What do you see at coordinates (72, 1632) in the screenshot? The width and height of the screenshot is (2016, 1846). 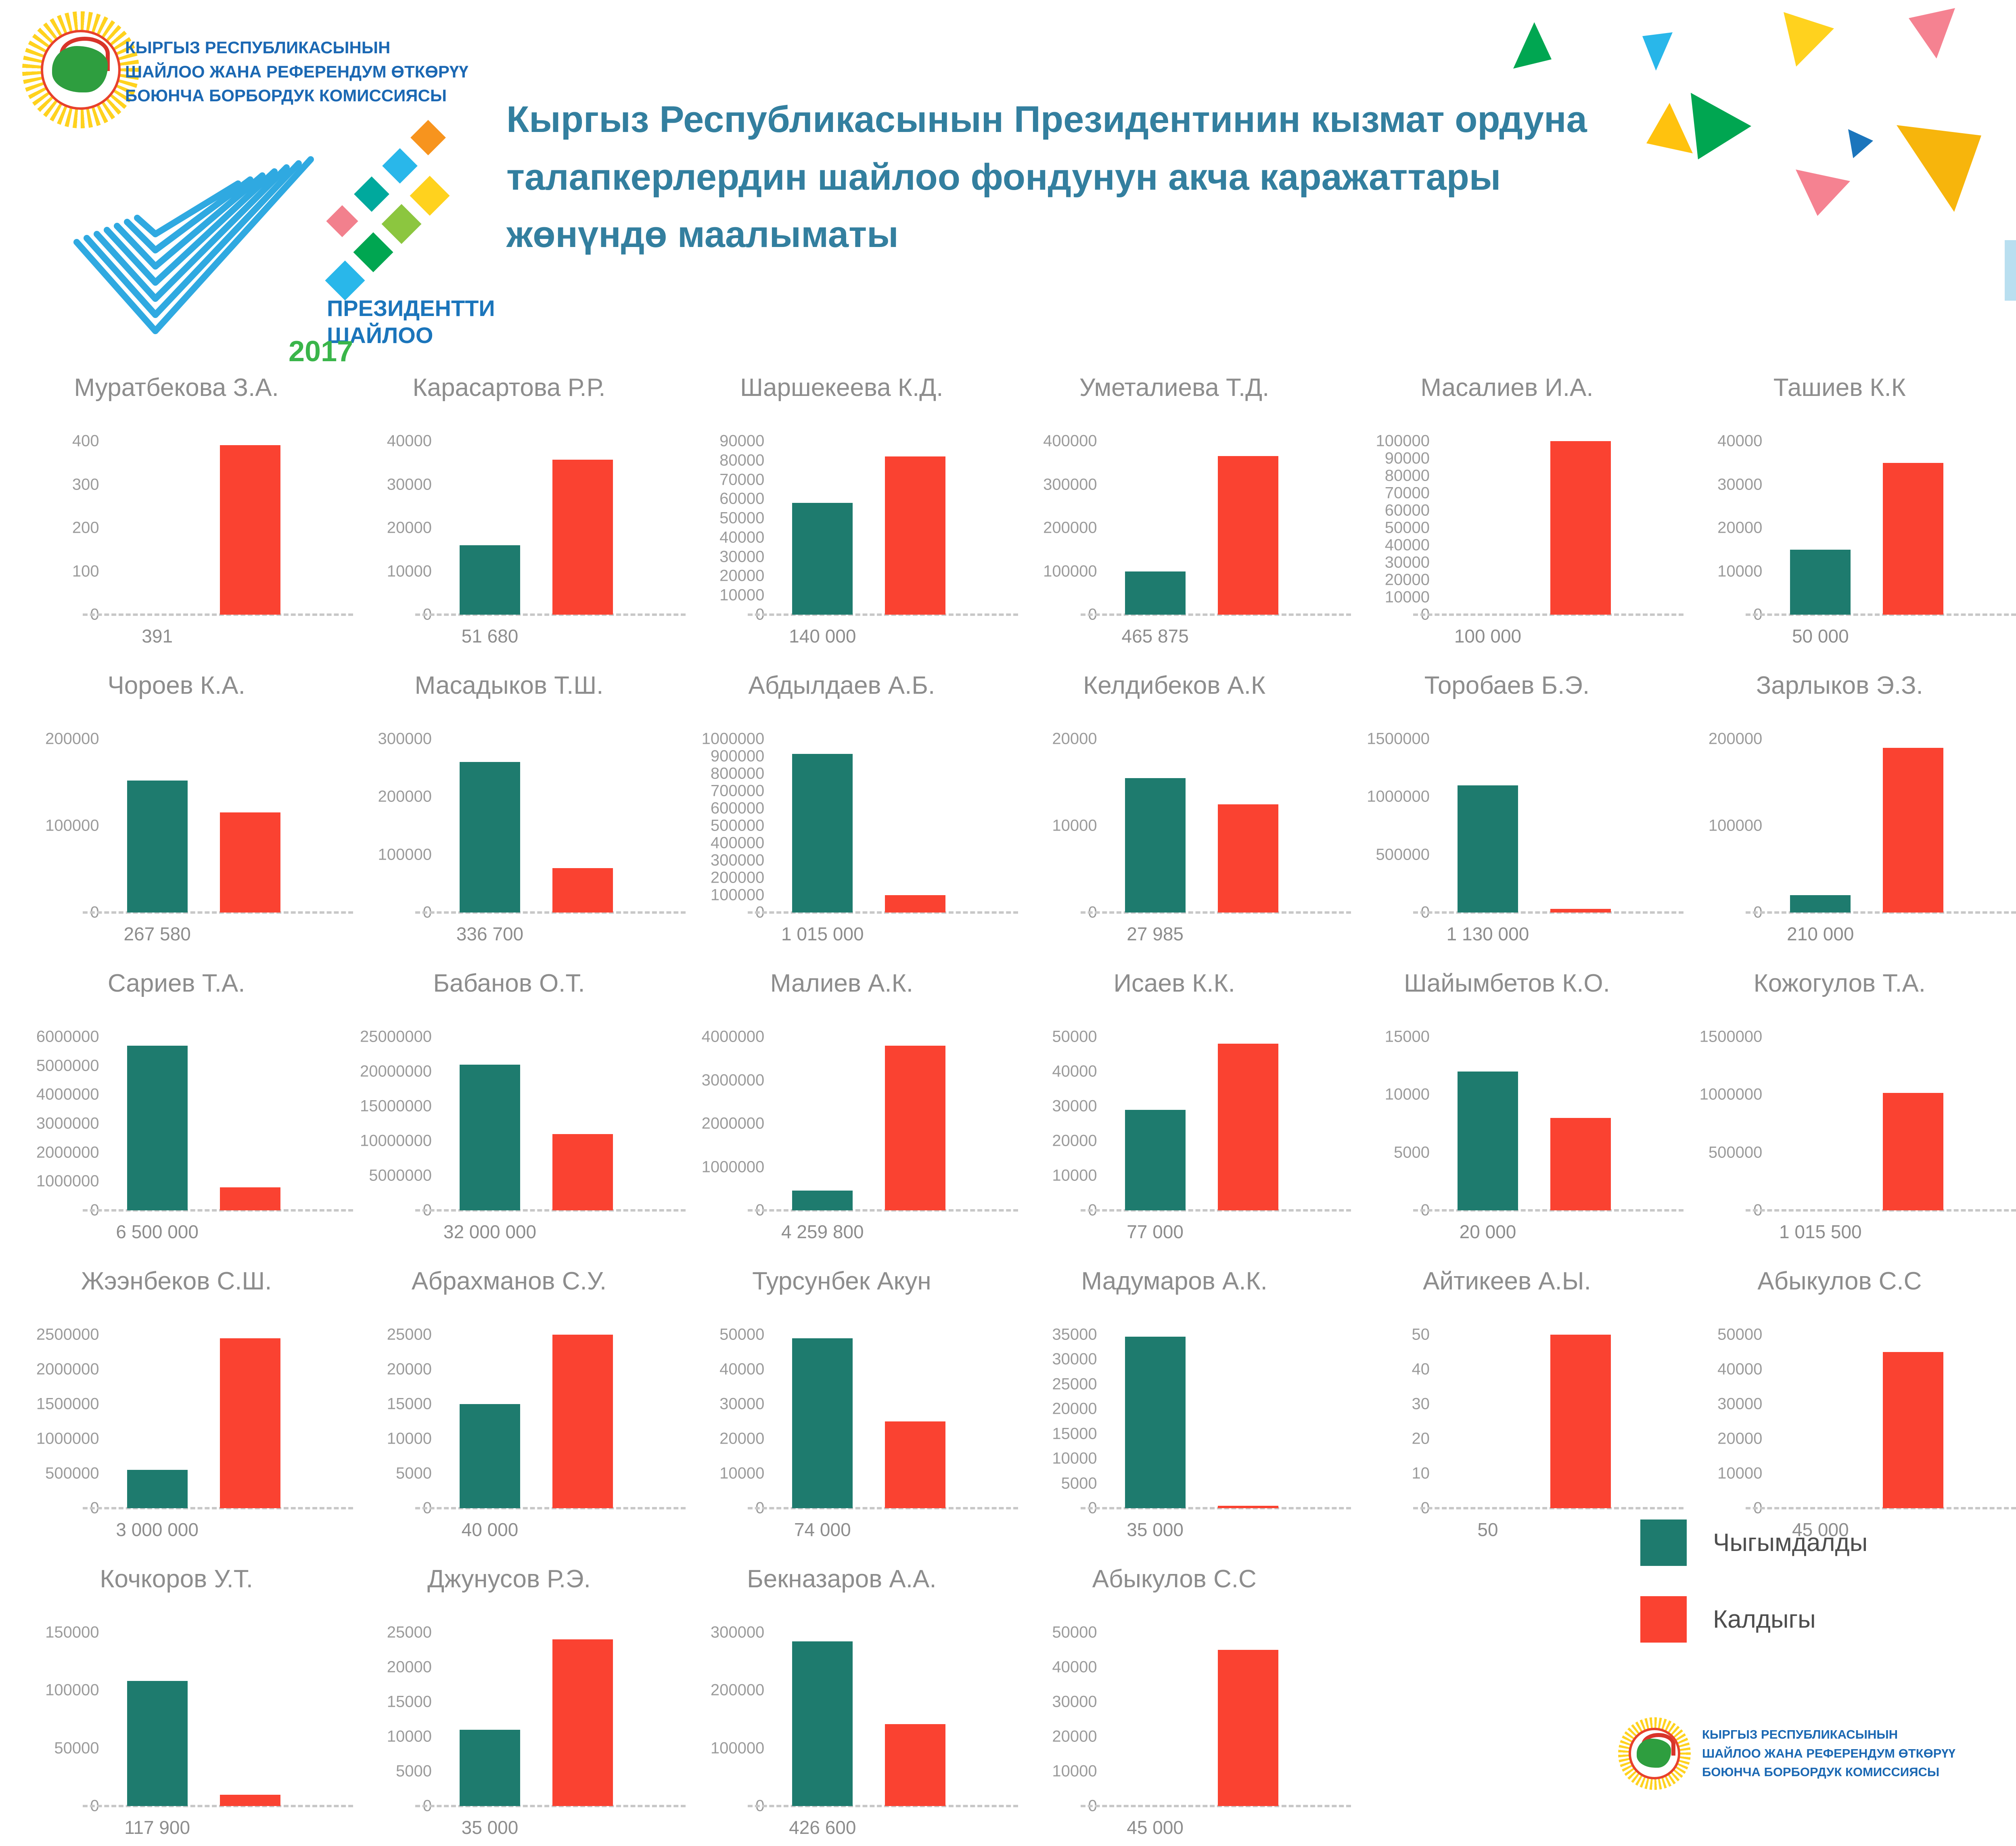 I see `y-axis-tick-label: 150000` at bounding box center [72, 1632].